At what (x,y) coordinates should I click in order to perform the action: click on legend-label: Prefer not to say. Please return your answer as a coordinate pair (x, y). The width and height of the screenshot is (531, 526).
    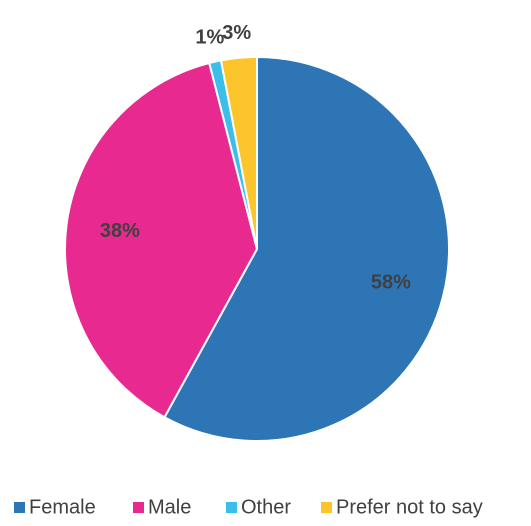
    Looking at the image, I should click on (409, 507).